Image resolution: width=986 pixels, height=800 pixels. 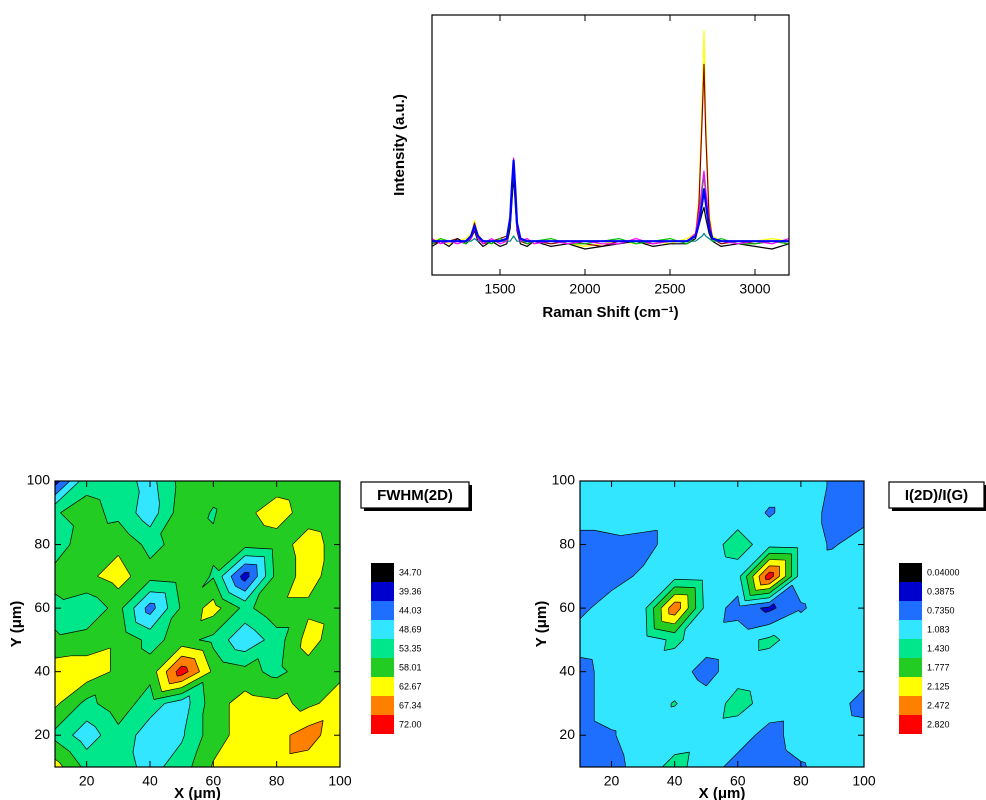 What do you see at coordinates (754, 289) in the screenshot?
I see `x-tick-label: 3000` at bounding box center [754, 289].